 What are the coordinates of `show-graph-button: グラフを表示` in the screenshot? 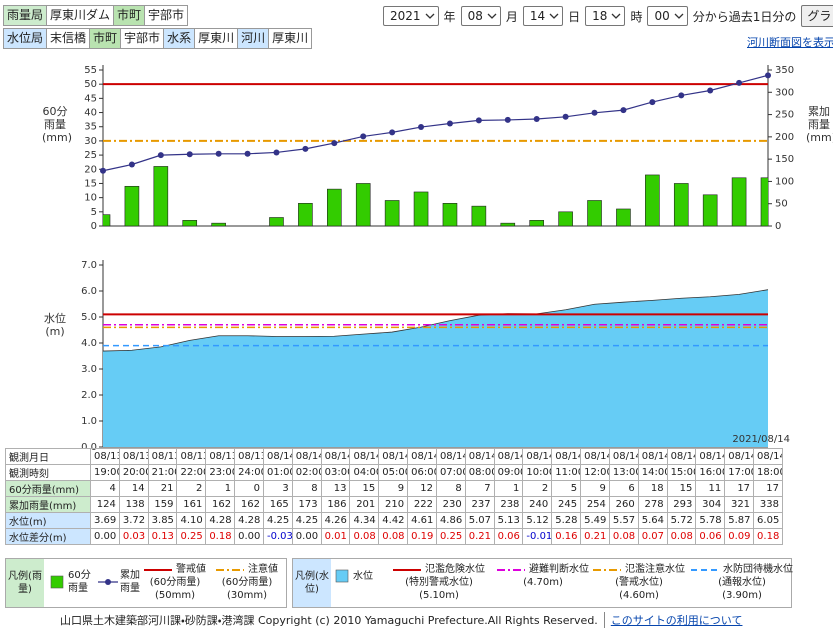 It's located at (817, 16).